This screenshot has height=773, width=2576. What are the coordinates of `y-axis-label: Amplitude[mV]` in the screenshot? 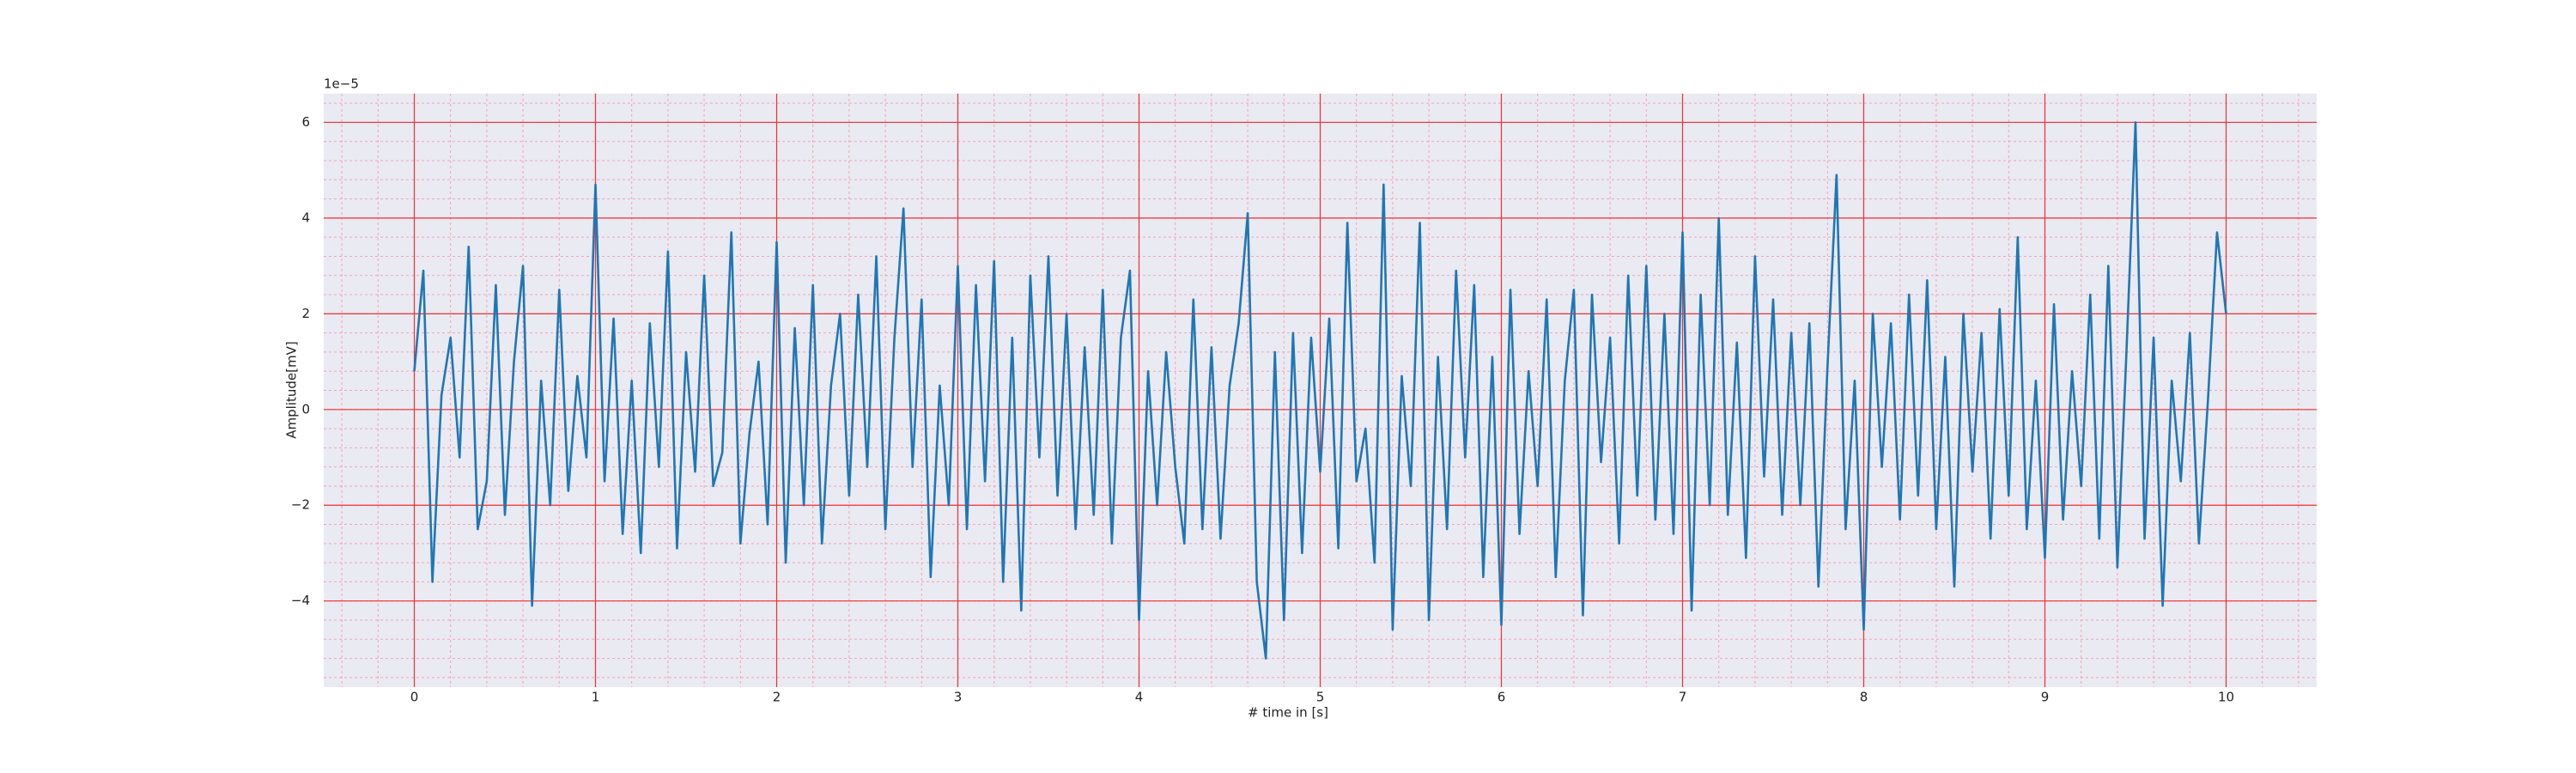 It's located at (292, 389).